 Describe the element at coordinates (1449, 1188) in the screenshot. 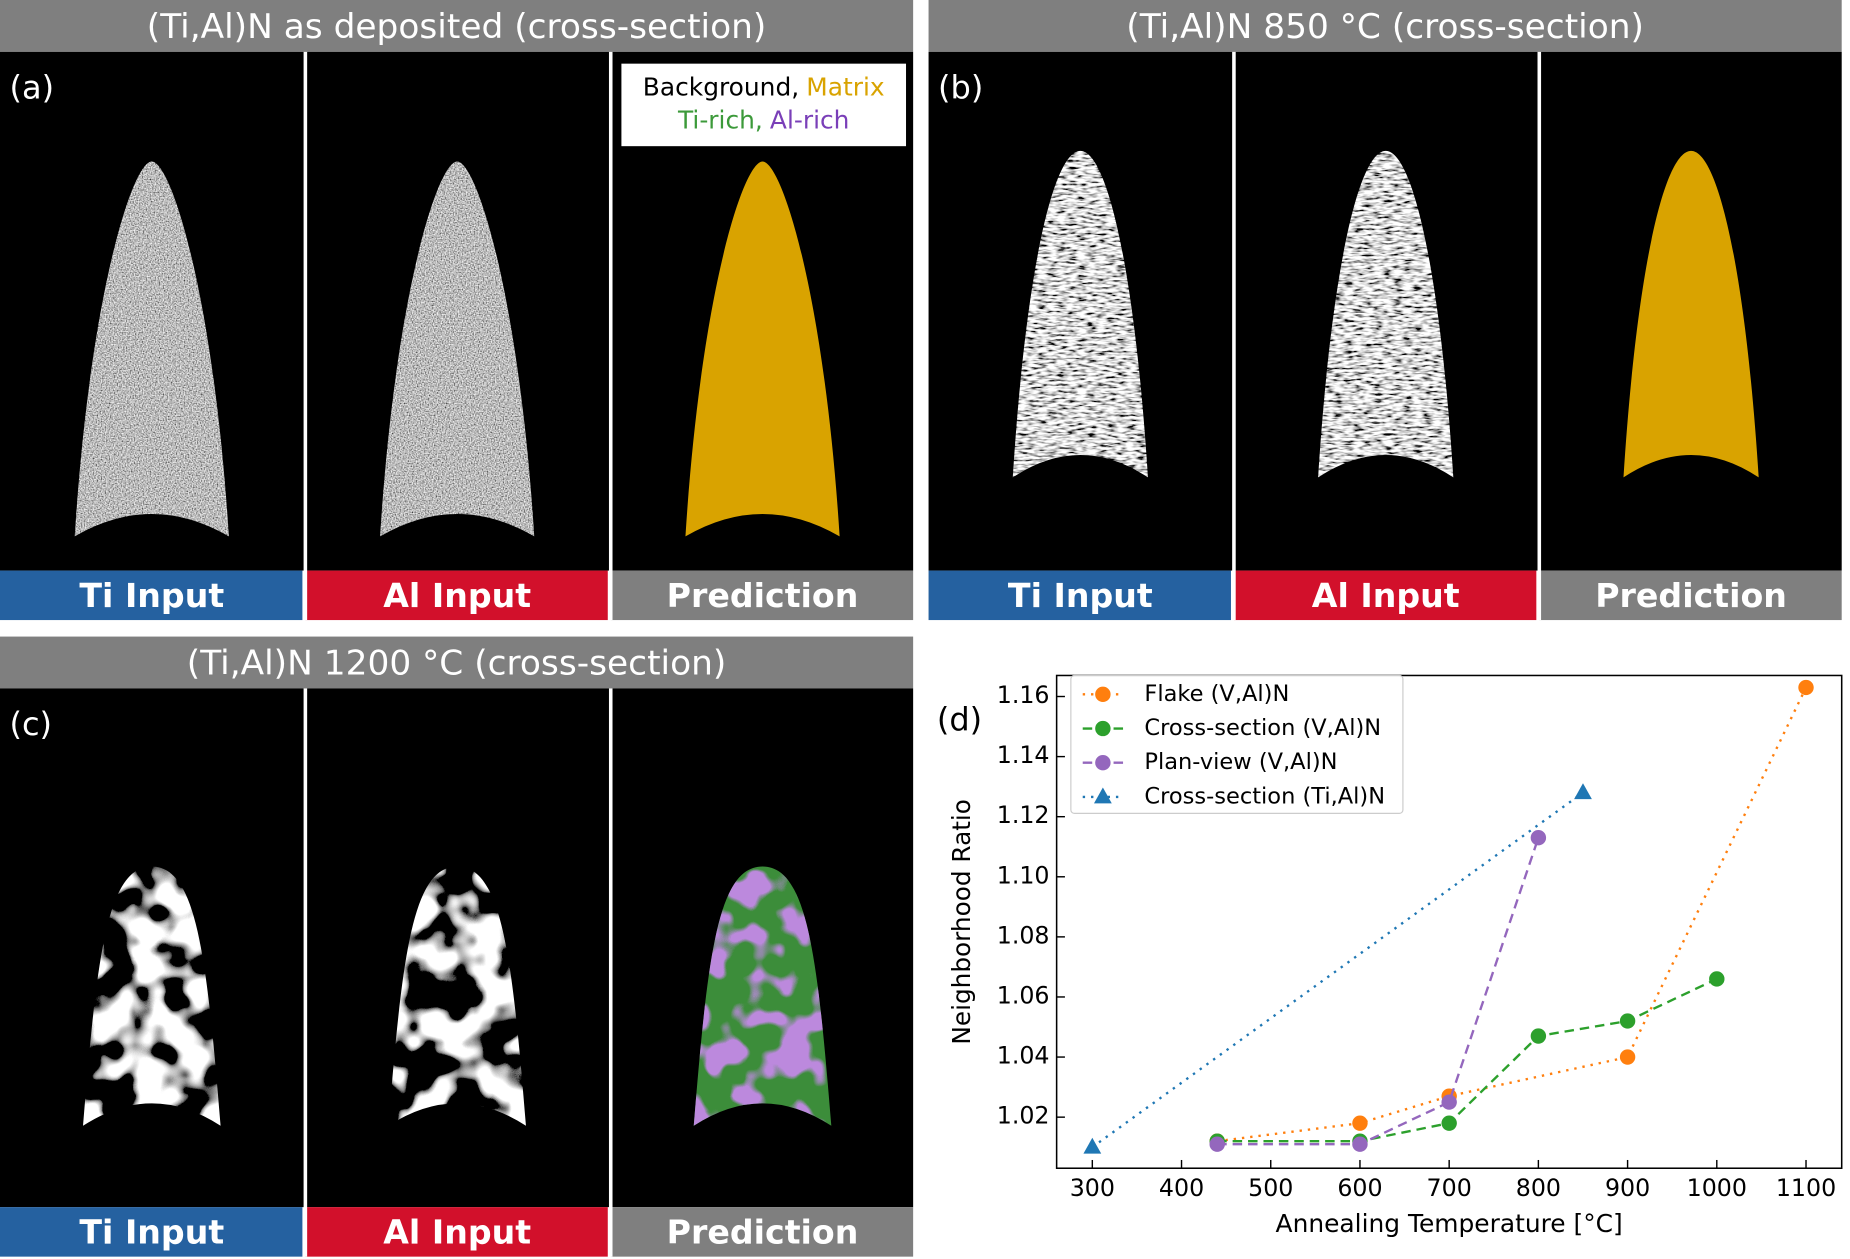

I see `x-tick-label: 700` at that location.